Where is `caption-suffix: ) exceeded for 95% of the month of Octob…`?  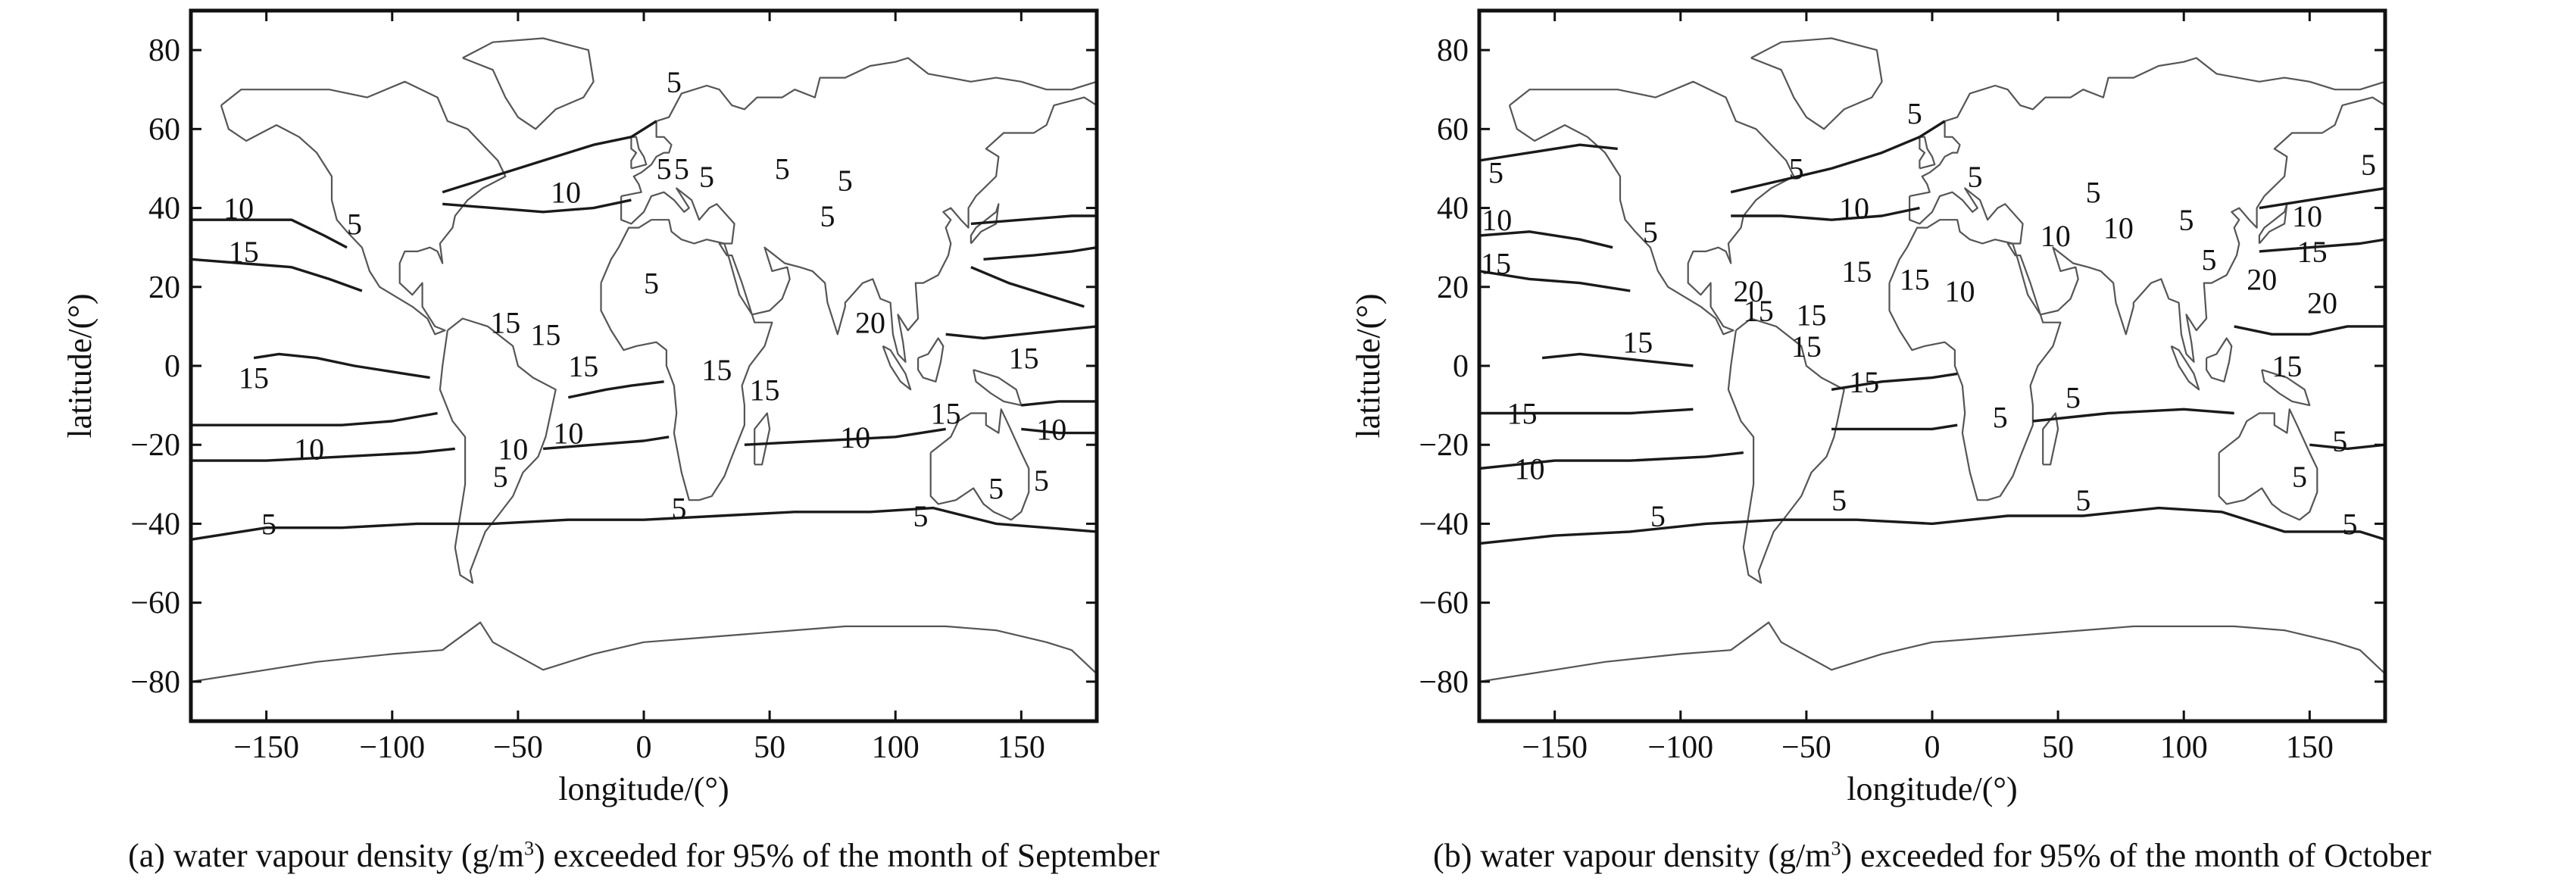
caption-suffix: ) exceeded for 95% of the month of Octob… is located at coordinates (2136, 855).